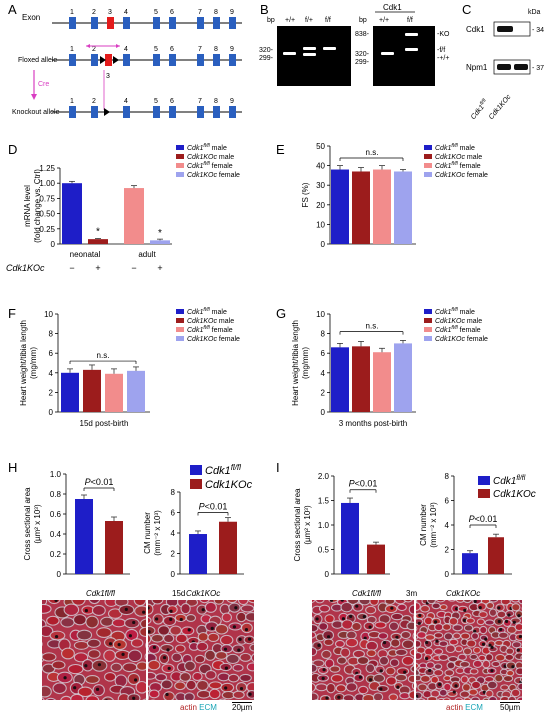 This screenshot has height=718, width=550. I want to click on blot-size-label: - 37, so click(538, 68).